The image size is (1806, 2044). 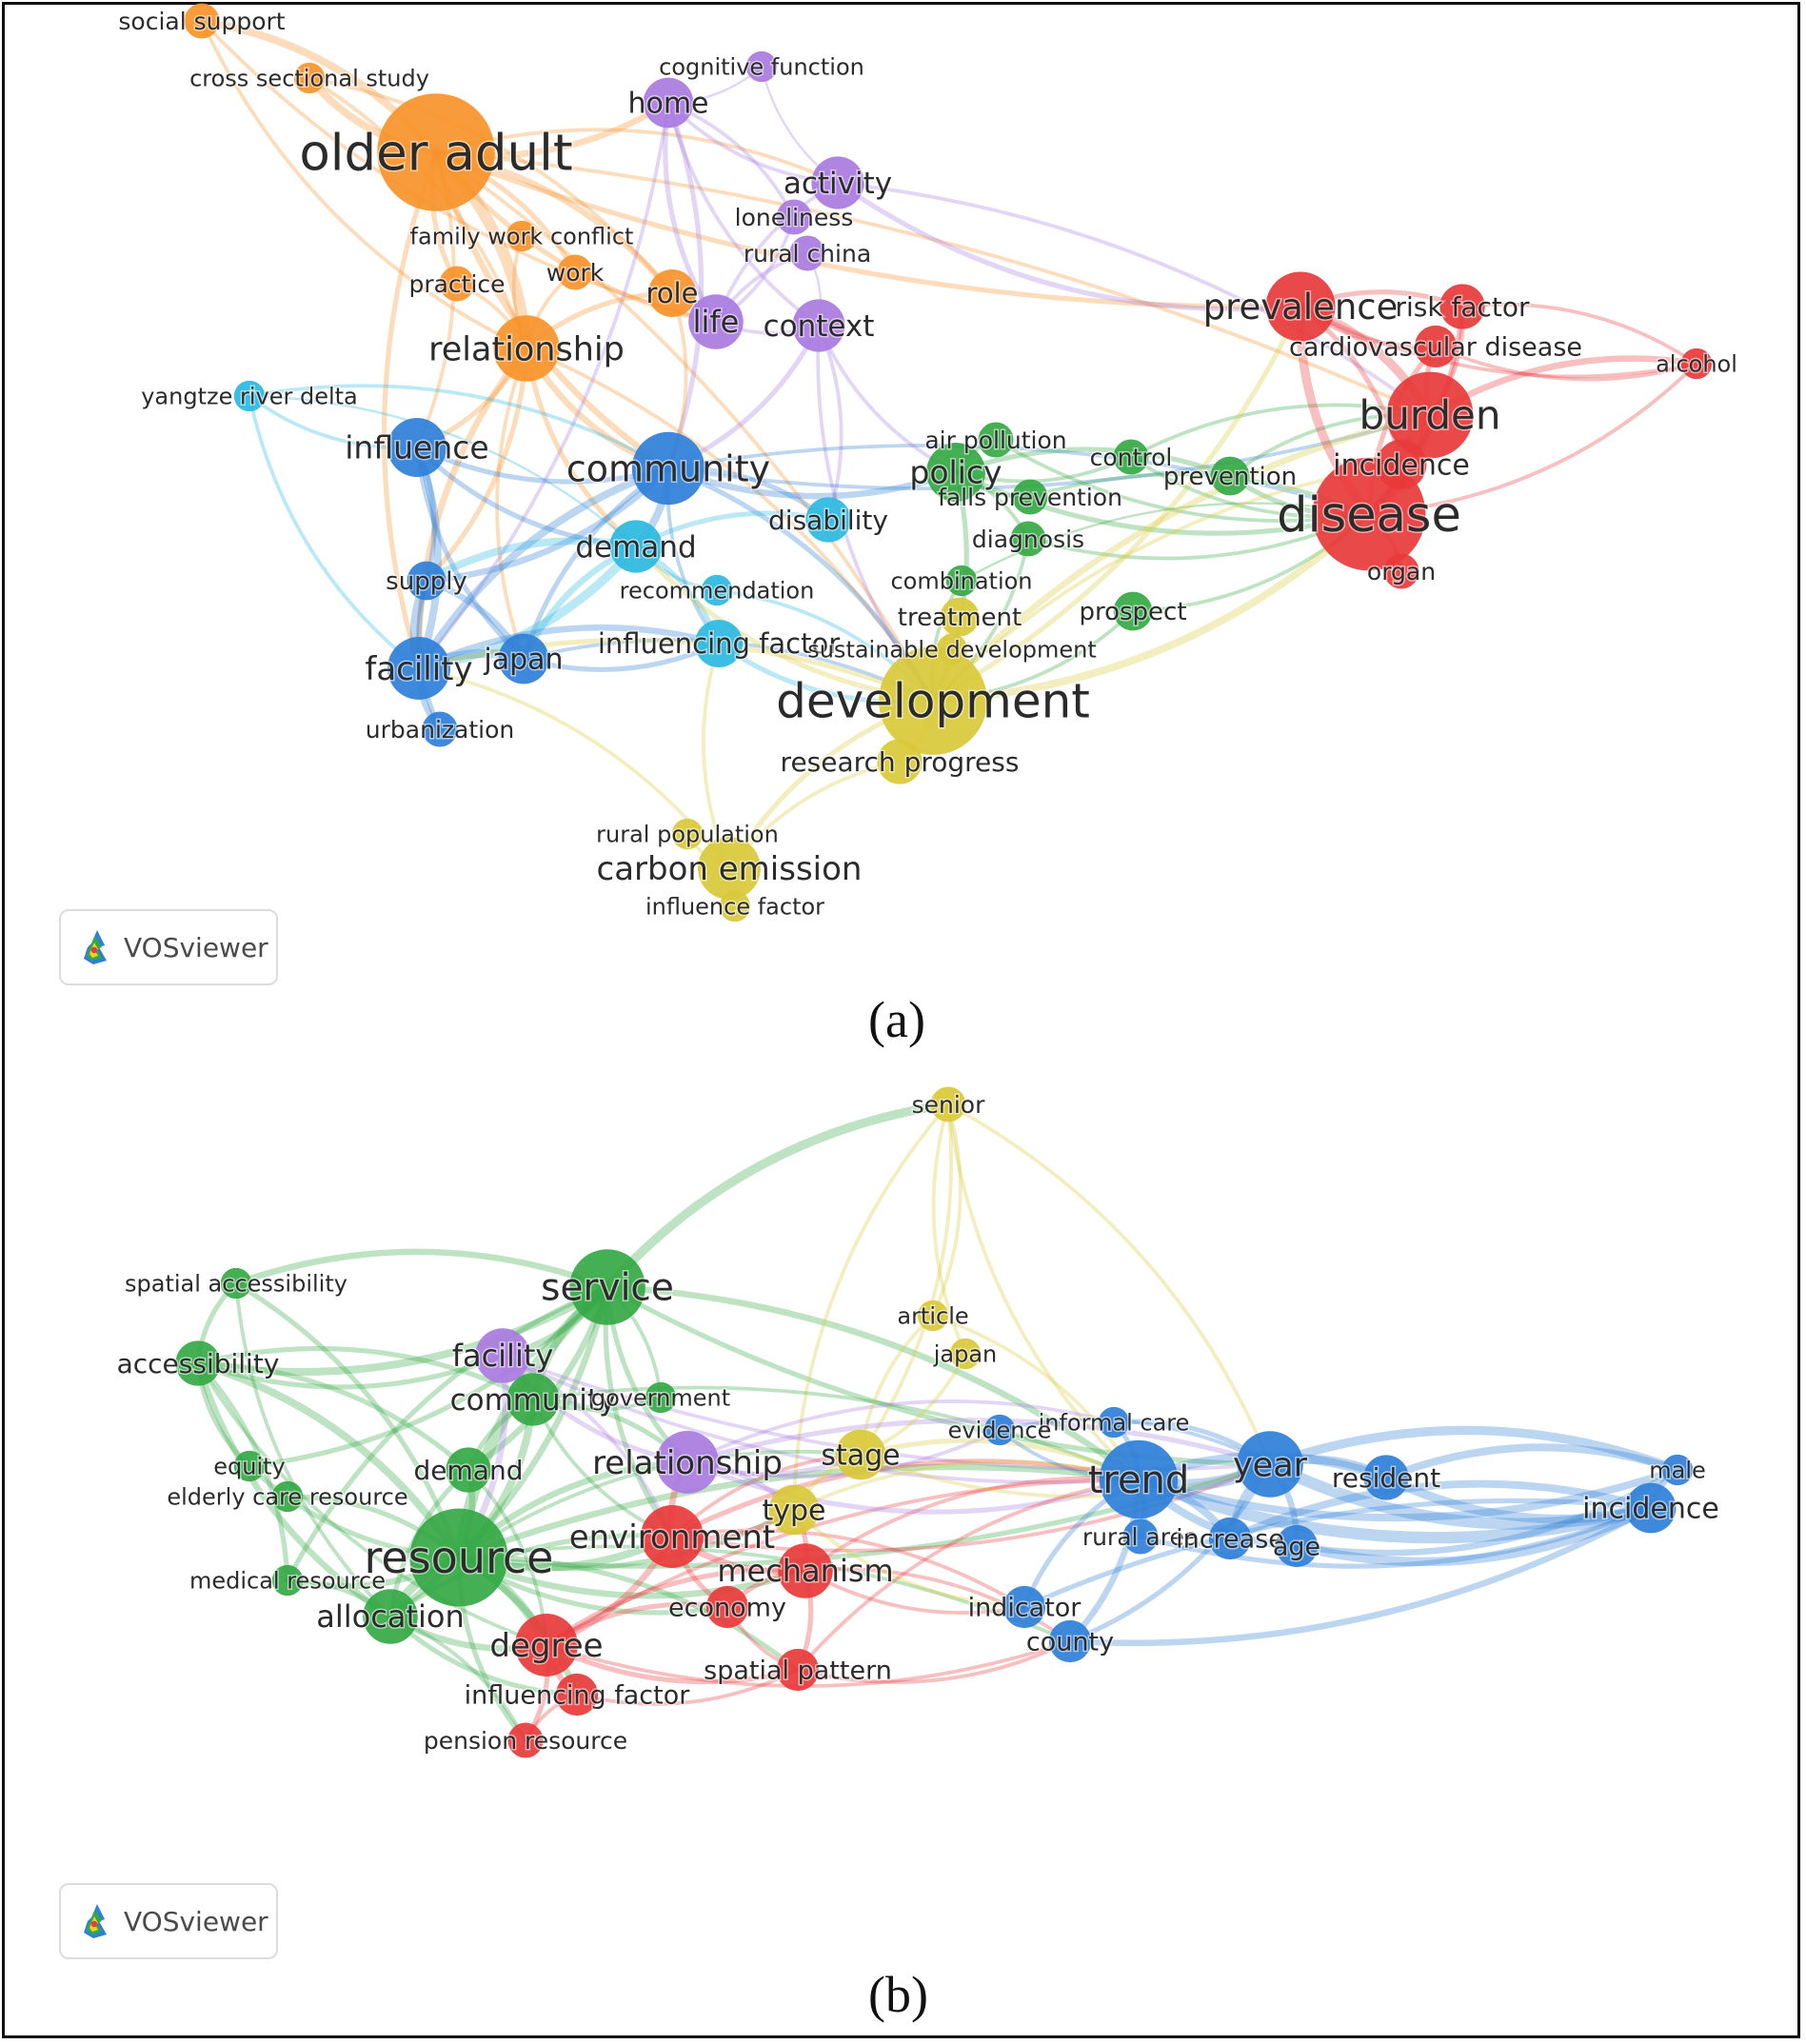 What do you see at coordinates (1386, 1478) in the screenshot?
I see `node-label: resident` at bounding box center [1386, 1478].